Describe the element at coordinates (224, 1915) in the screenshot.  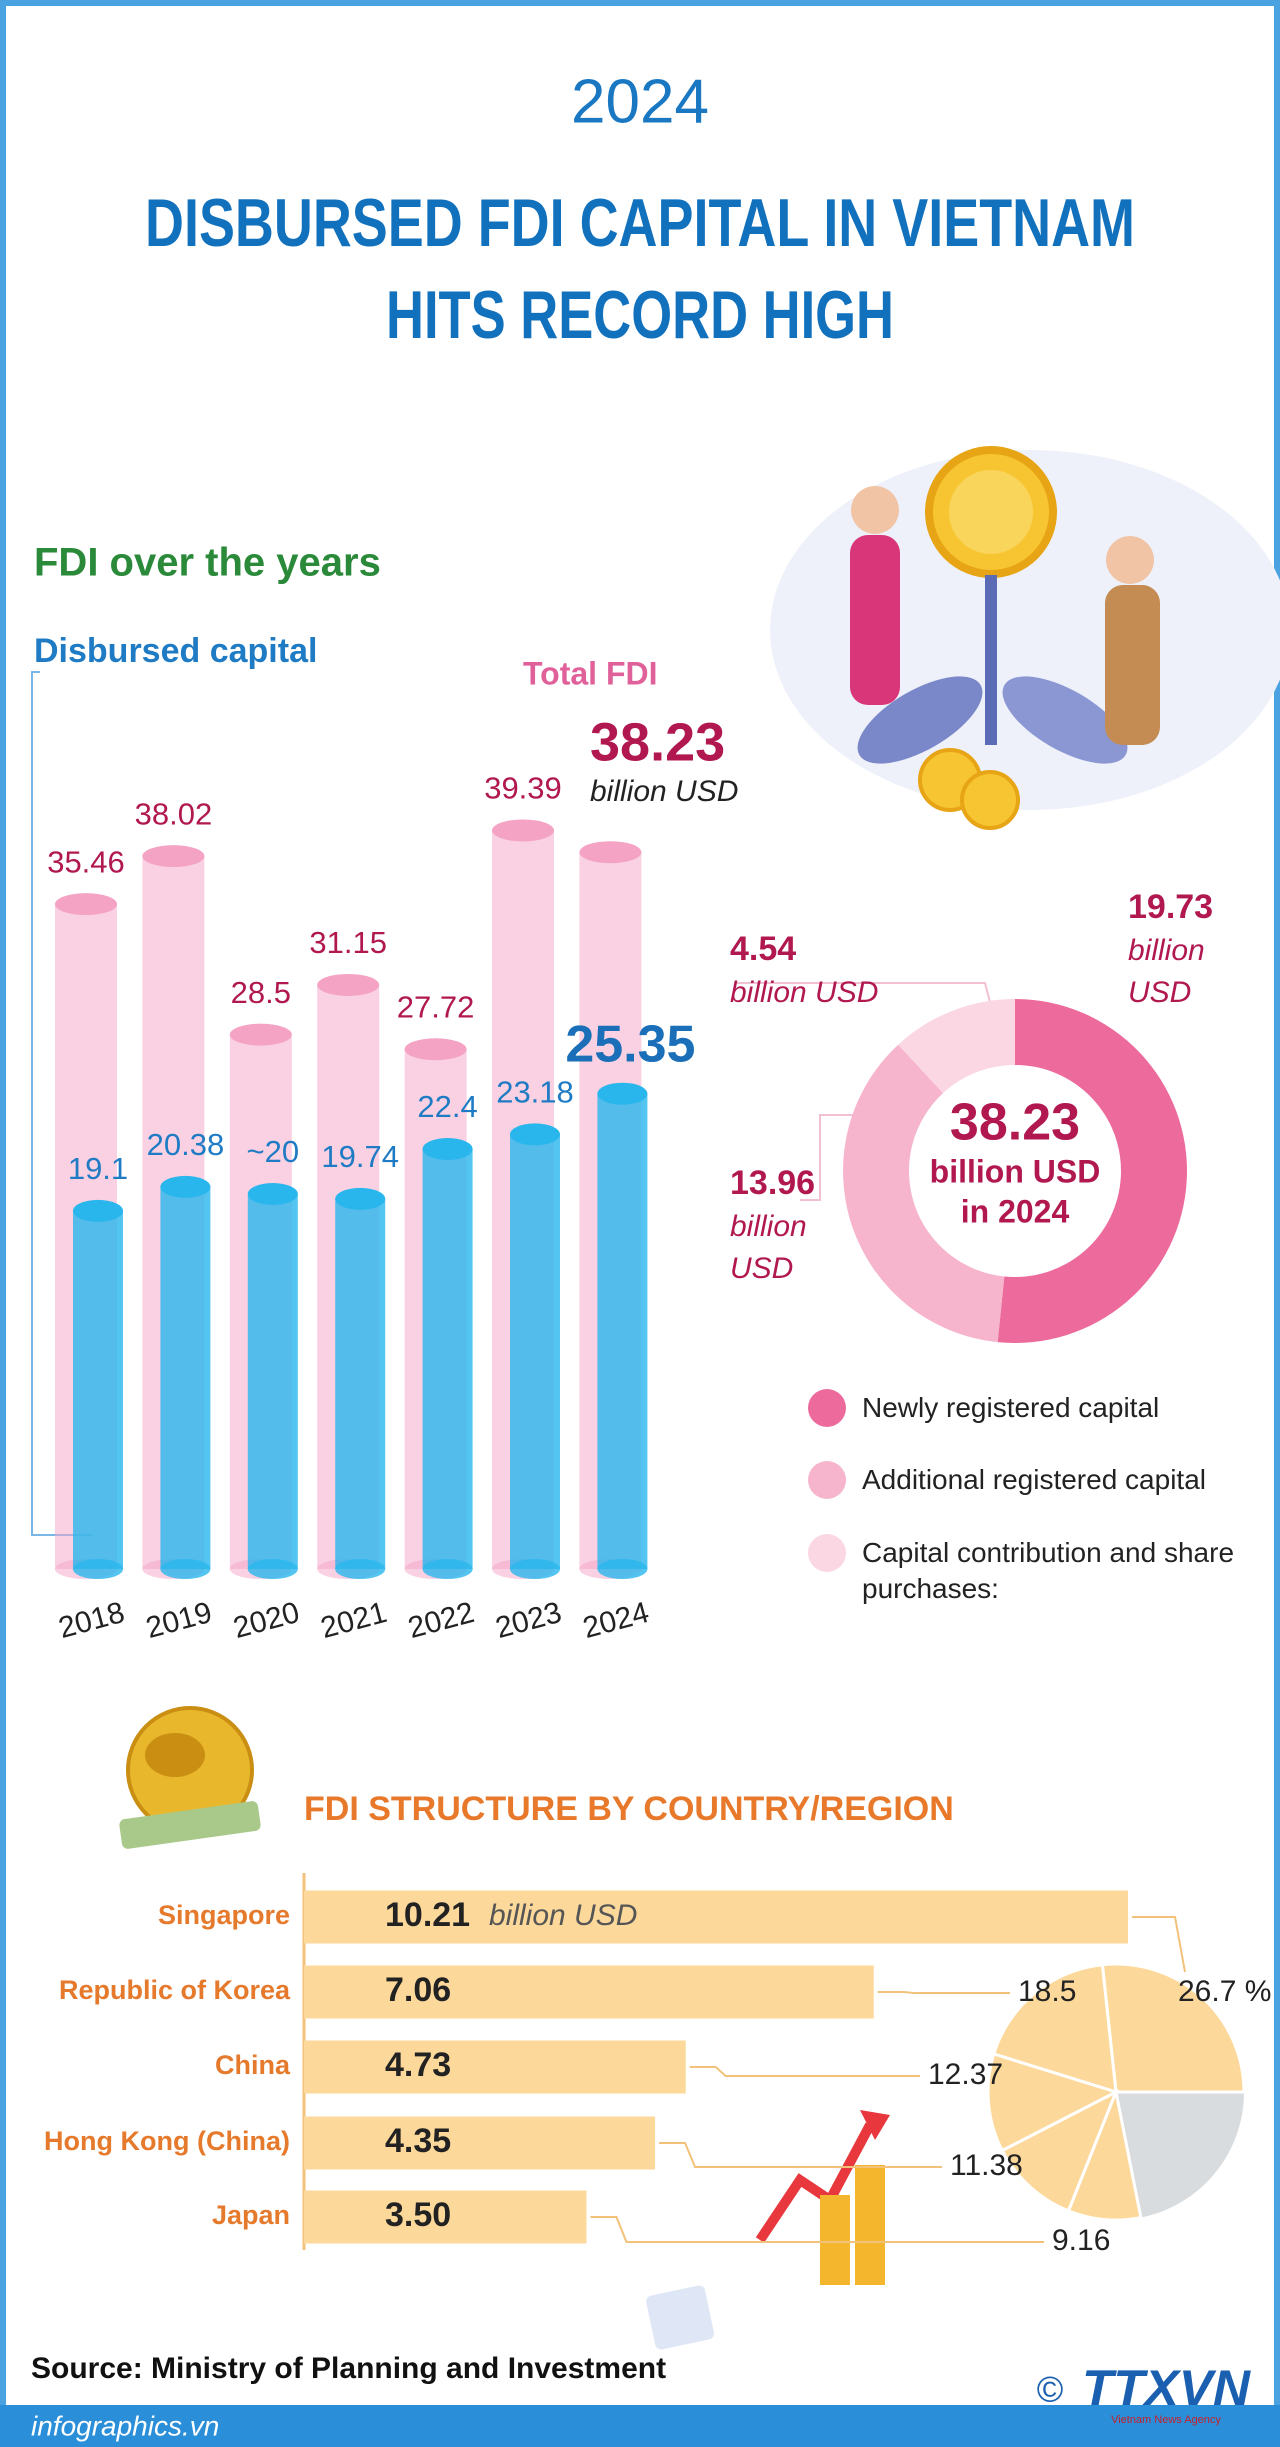
I see `category-label: Singapore` at that location.